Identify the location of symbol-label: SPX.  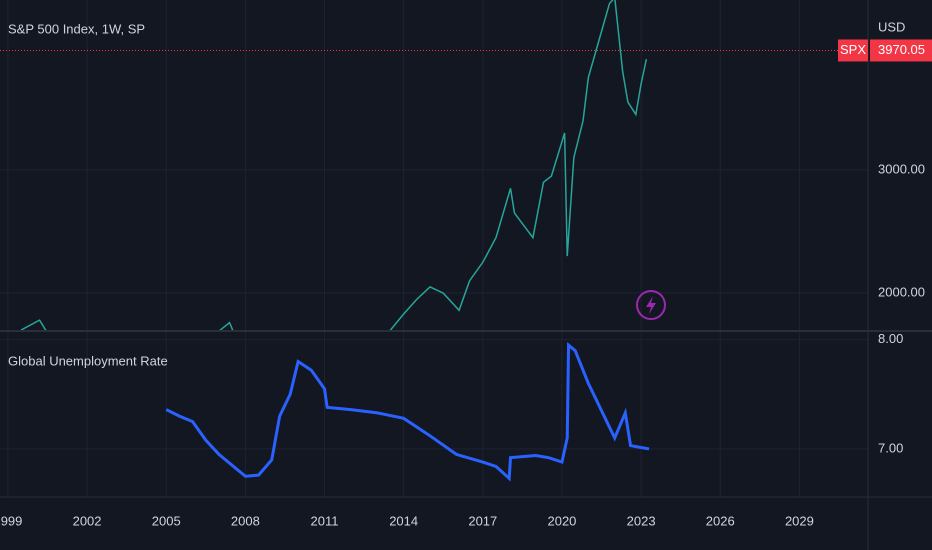
(853, 49).